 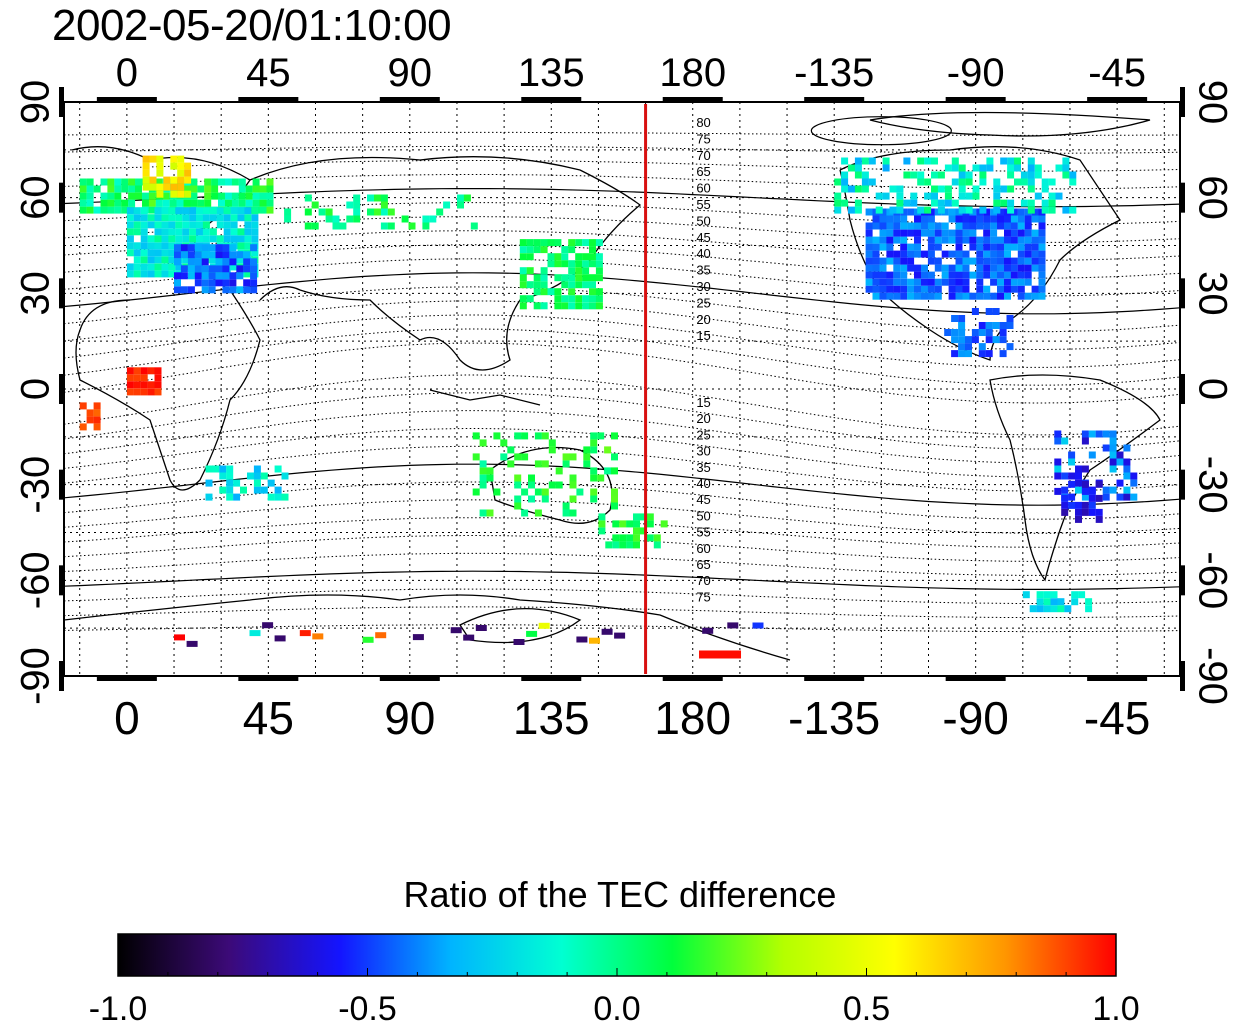 What do you see at coordinates (620, 894) in the screenshot?
I see `colorbar-title: Ratio of the TEC difference` at bounding box center [620, 894].